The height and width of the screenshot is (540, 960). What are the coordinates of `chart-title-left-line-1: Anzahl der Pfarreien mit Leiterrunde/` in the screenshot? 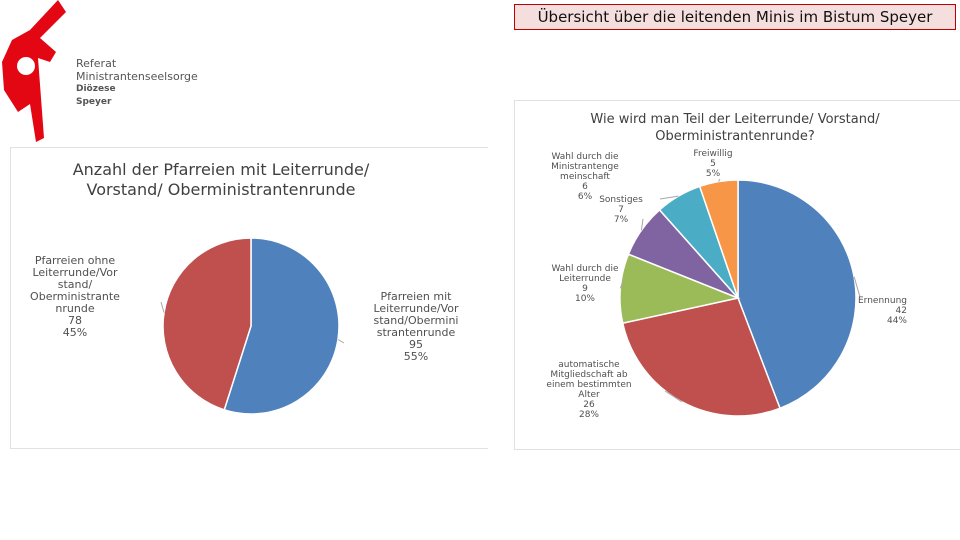 It's located at (221, 169).